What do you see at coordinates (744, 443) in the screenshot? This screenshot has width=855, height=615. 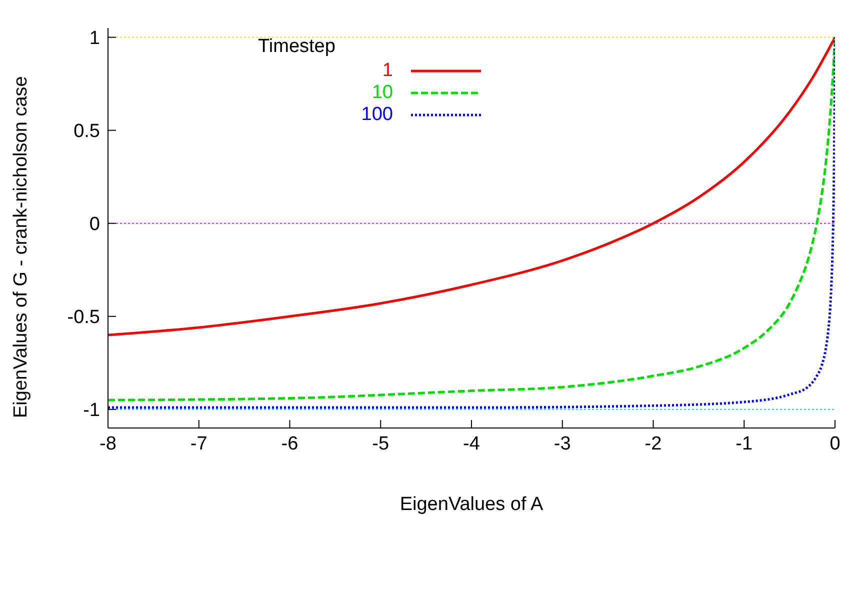 I see `x-tick-label: -1` at bounding box center [744, 443].